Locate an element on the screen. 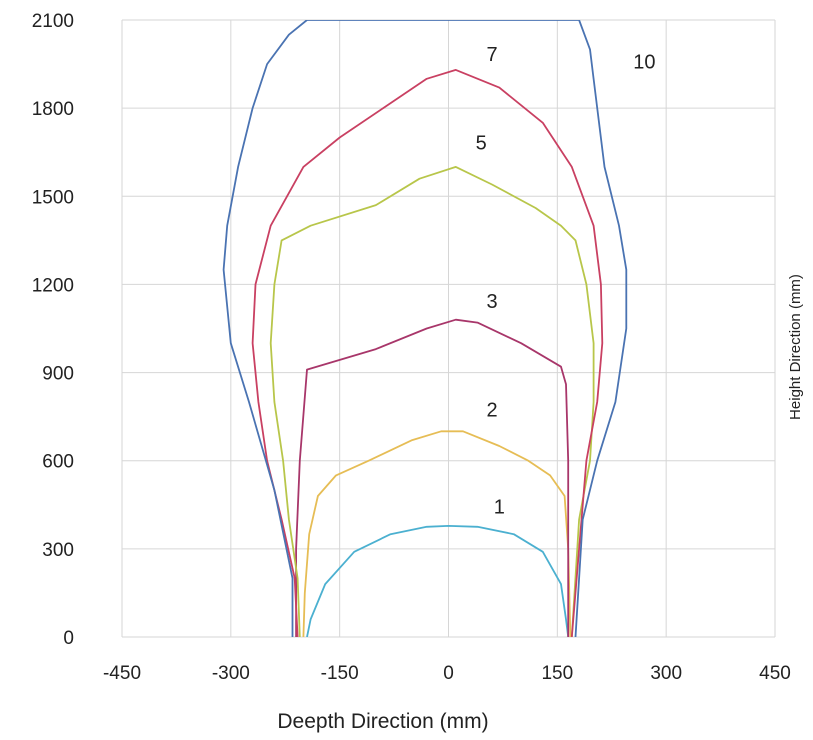 This screenshot has height=740, width=813. y-tick-label: 900 is located at coordinates (58, 374).